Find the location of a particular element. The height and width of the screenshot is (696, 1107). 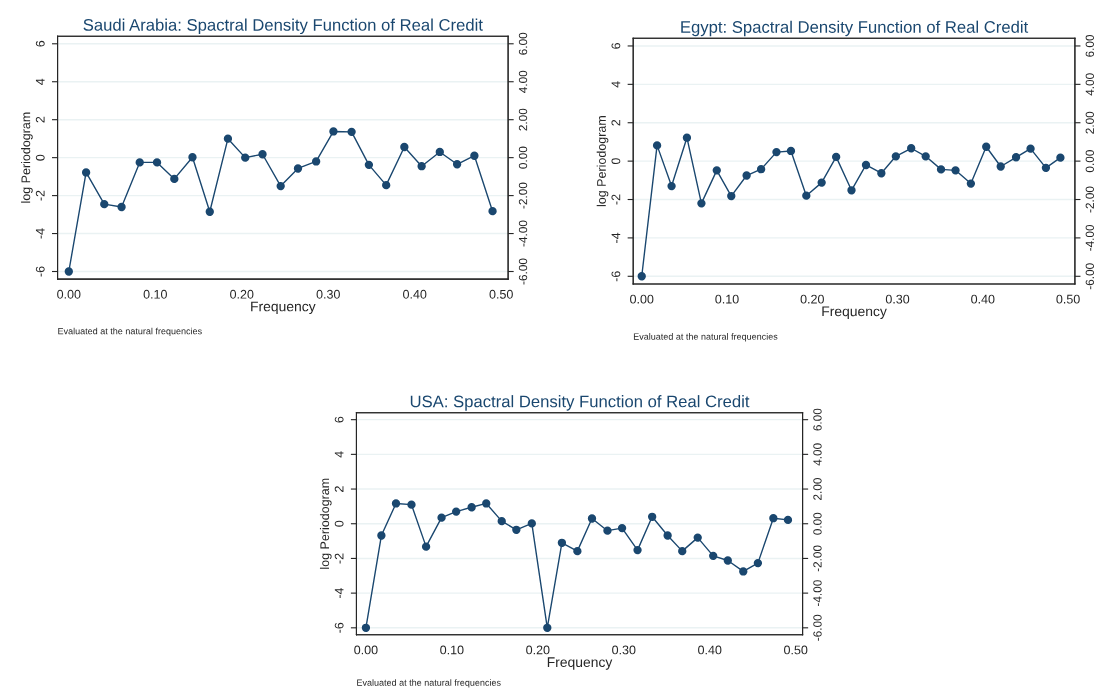

y-tick-label: -4 is located at coordinates (40, 233).